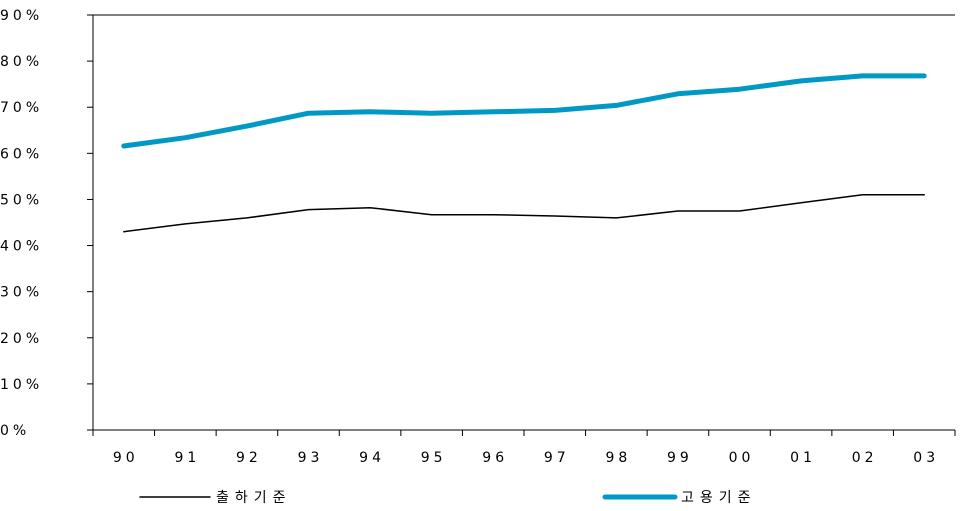  What do you see at coordinates (21, 385) in the screenshot?
I see `y-tick-label: 10%` at bounding box center [21, 385].